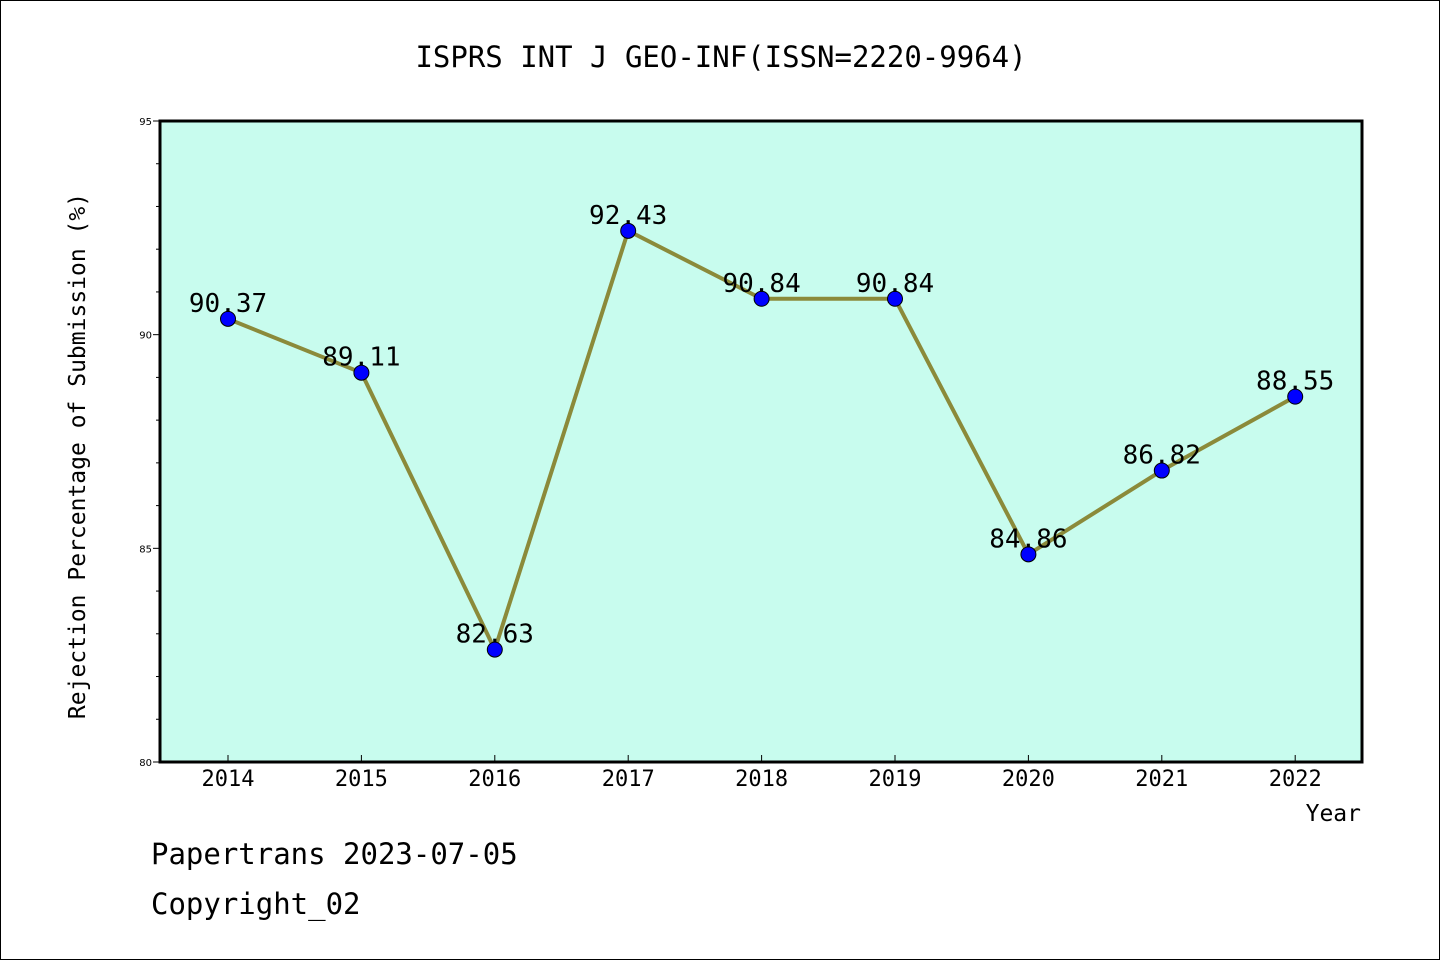 The height and width of the screenshot is (961, 1440). Describe the element at coordinates (761, 779) in the screenshot. I see `x-tick-label: 2018` at that location.